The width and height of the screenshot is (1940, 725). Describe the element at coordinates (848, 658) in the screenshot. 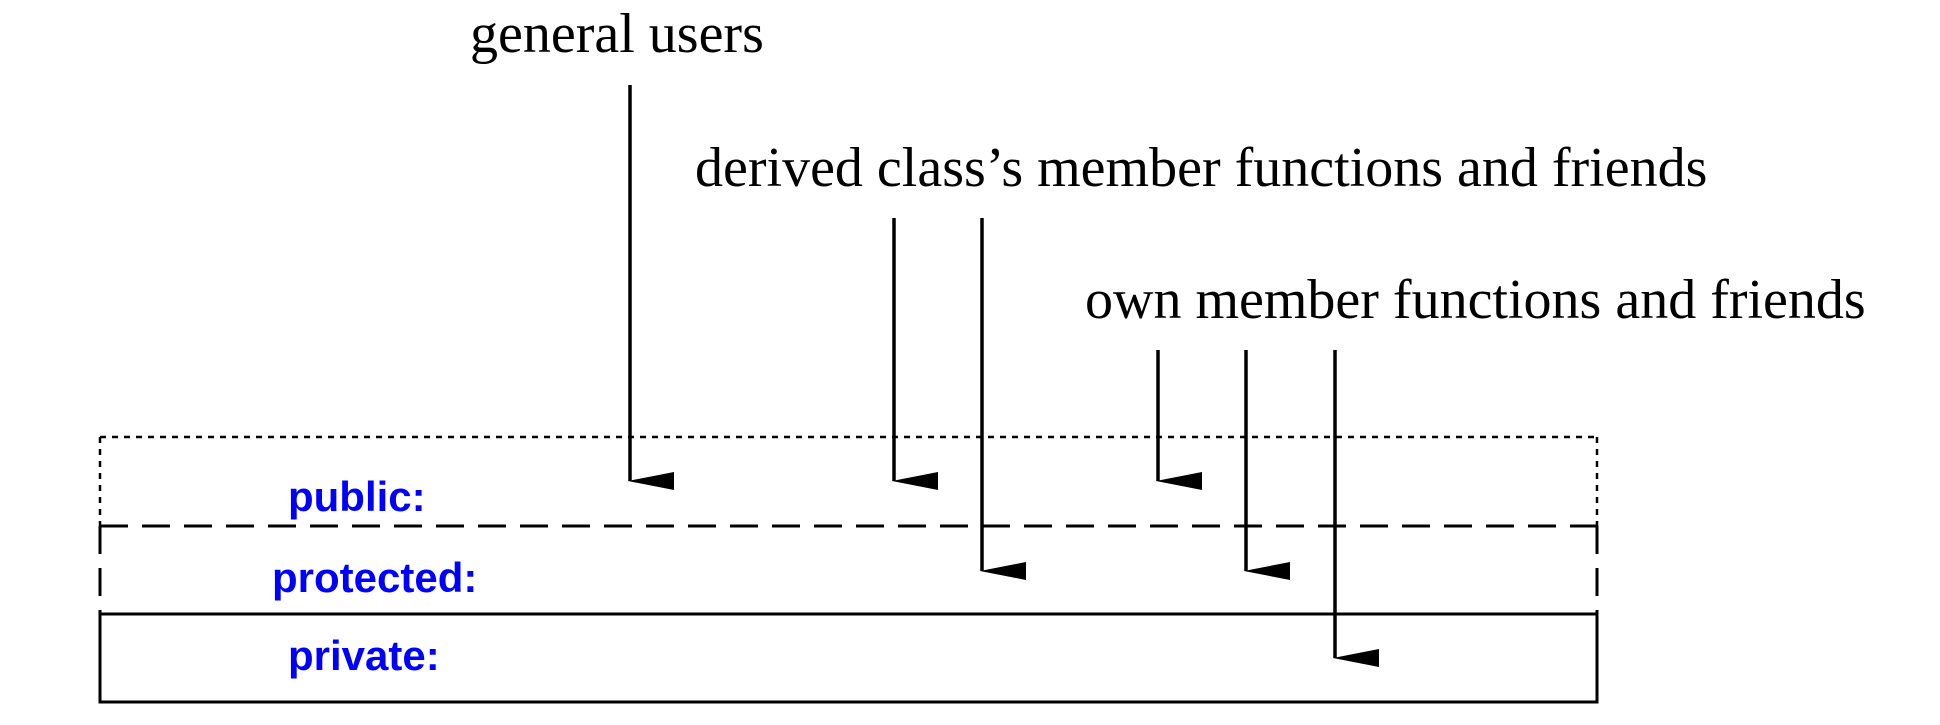

I see `private-section-border` at that location.